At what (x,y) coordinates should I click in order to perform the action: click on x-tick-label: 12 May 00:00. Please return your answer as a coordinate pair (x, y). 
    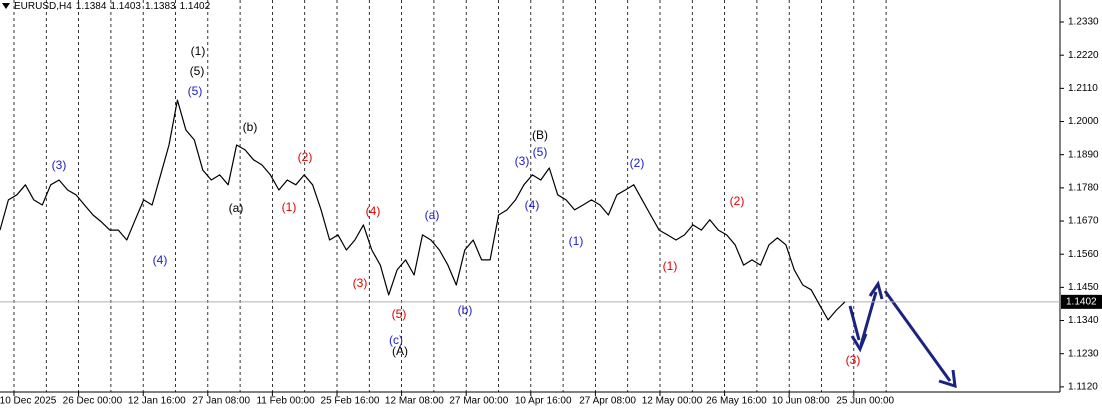
    Looking at the image, I should click on (672, 401).